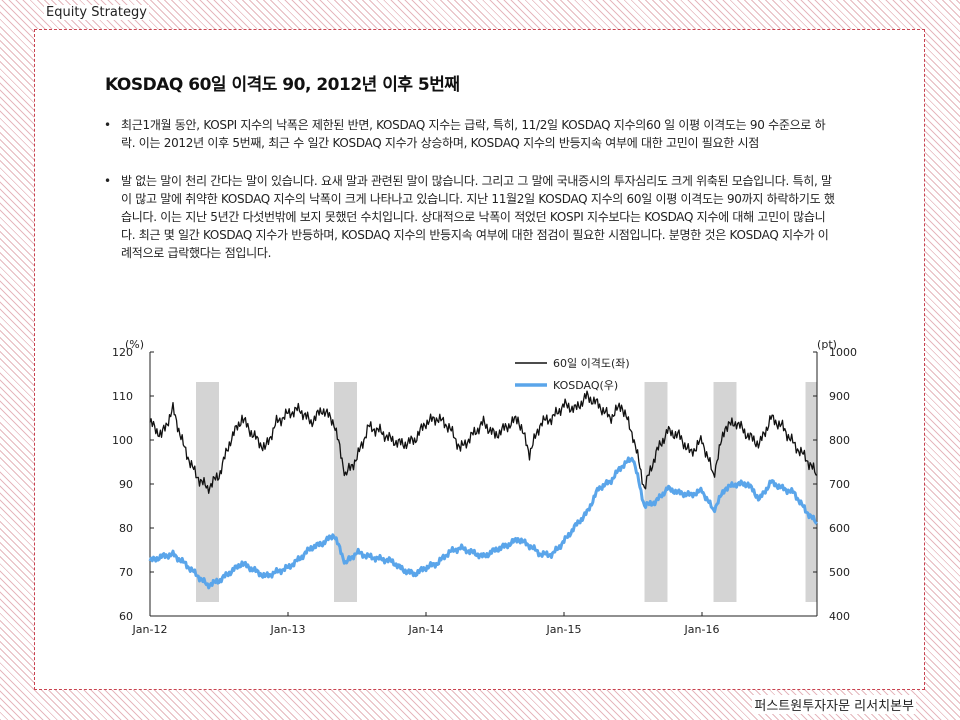  What do you see at coordinates (122, 396) in the screenshot?
I see `left-tick-label: 110` at bounding box center [122, 396].